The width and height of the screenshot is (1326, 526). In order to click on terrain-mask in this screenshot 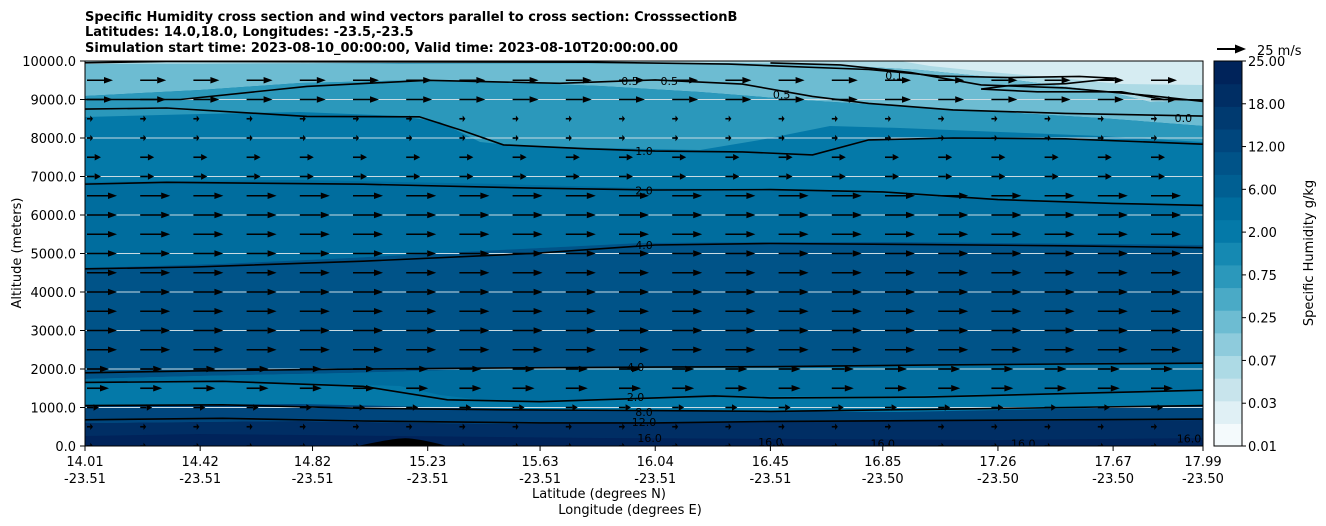, I will do `click(402, 442)`.